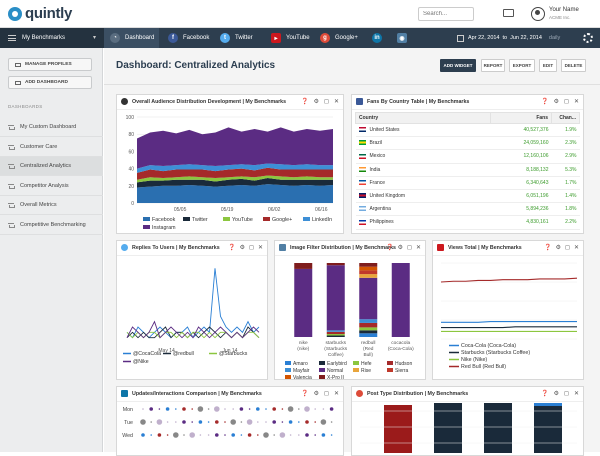 The image size is (600, 456). Describe the element at coordinates (508, 38) in the screenshot. I see `date-range: Apr 22, 2014 to Jun 22, 2014 daily` at that location.